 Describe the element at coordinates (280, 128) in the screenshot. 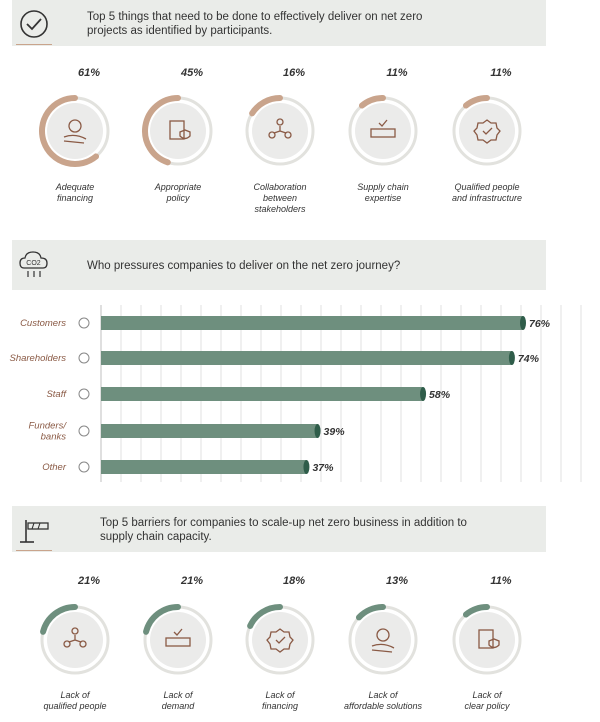

I see `people-network-icon` at that location.